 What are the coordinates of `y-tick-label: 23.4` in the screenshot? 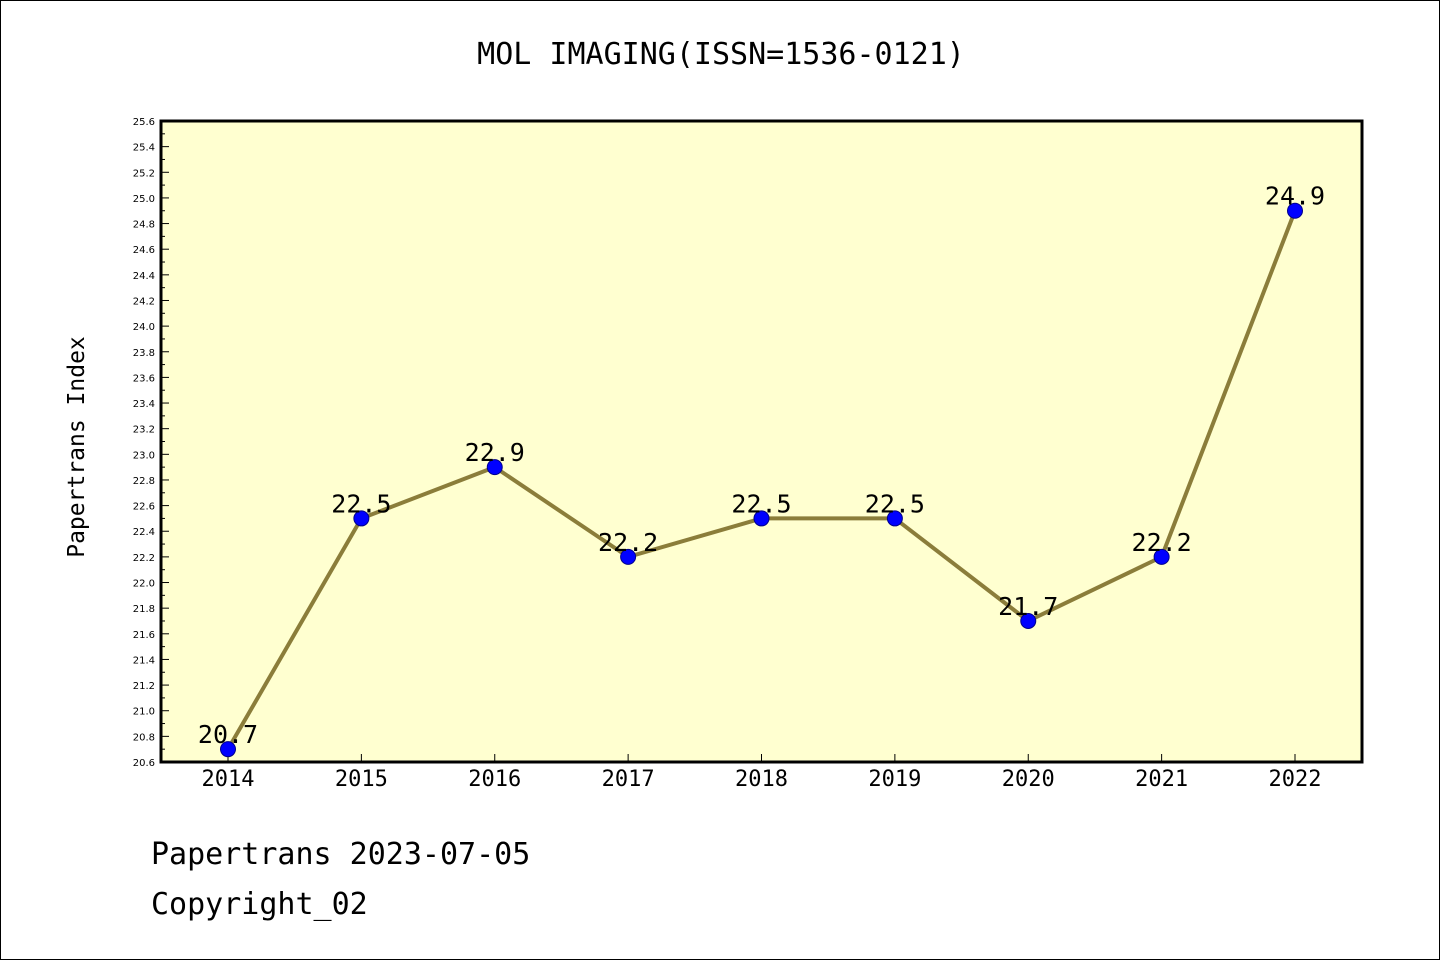 It's located at (144, 404).